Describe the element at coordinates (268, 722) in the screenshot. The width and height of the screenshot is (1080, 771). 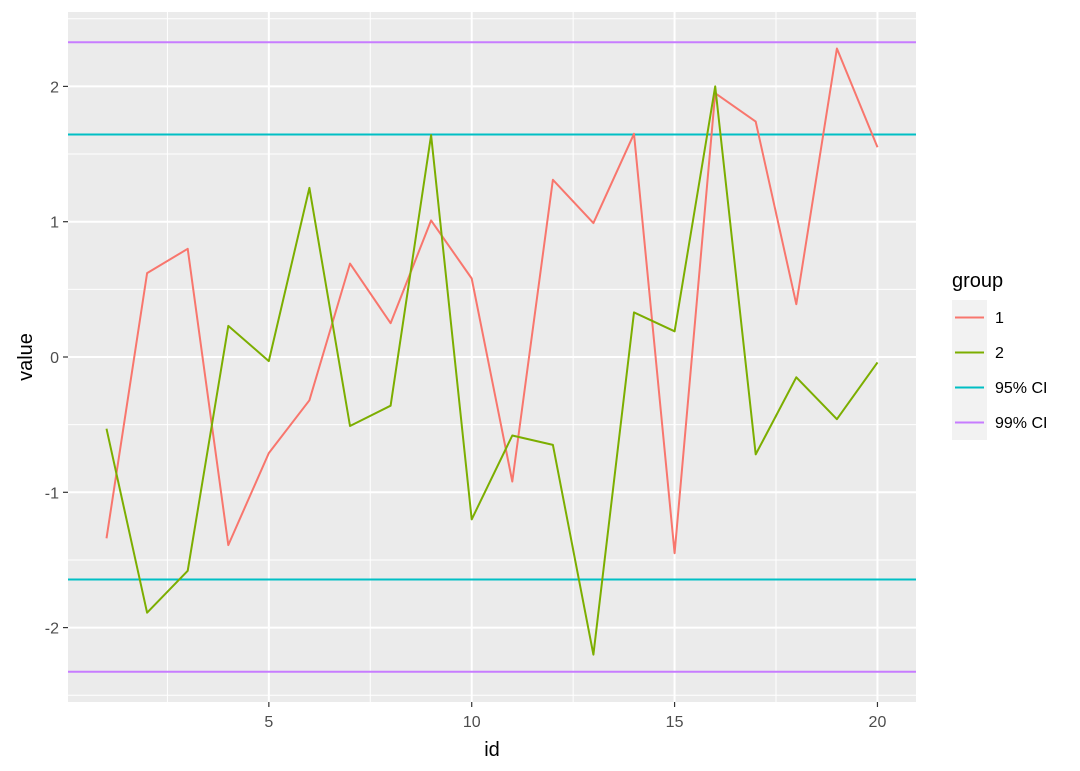
I see `x-tick-label: 5` at that location.